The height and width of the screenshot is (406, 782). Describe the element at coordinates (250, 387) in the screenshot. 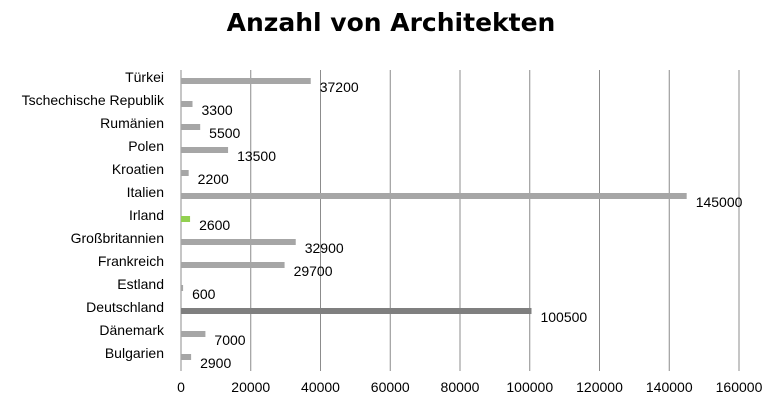

I see `x-tick-label: 20000` at that location.